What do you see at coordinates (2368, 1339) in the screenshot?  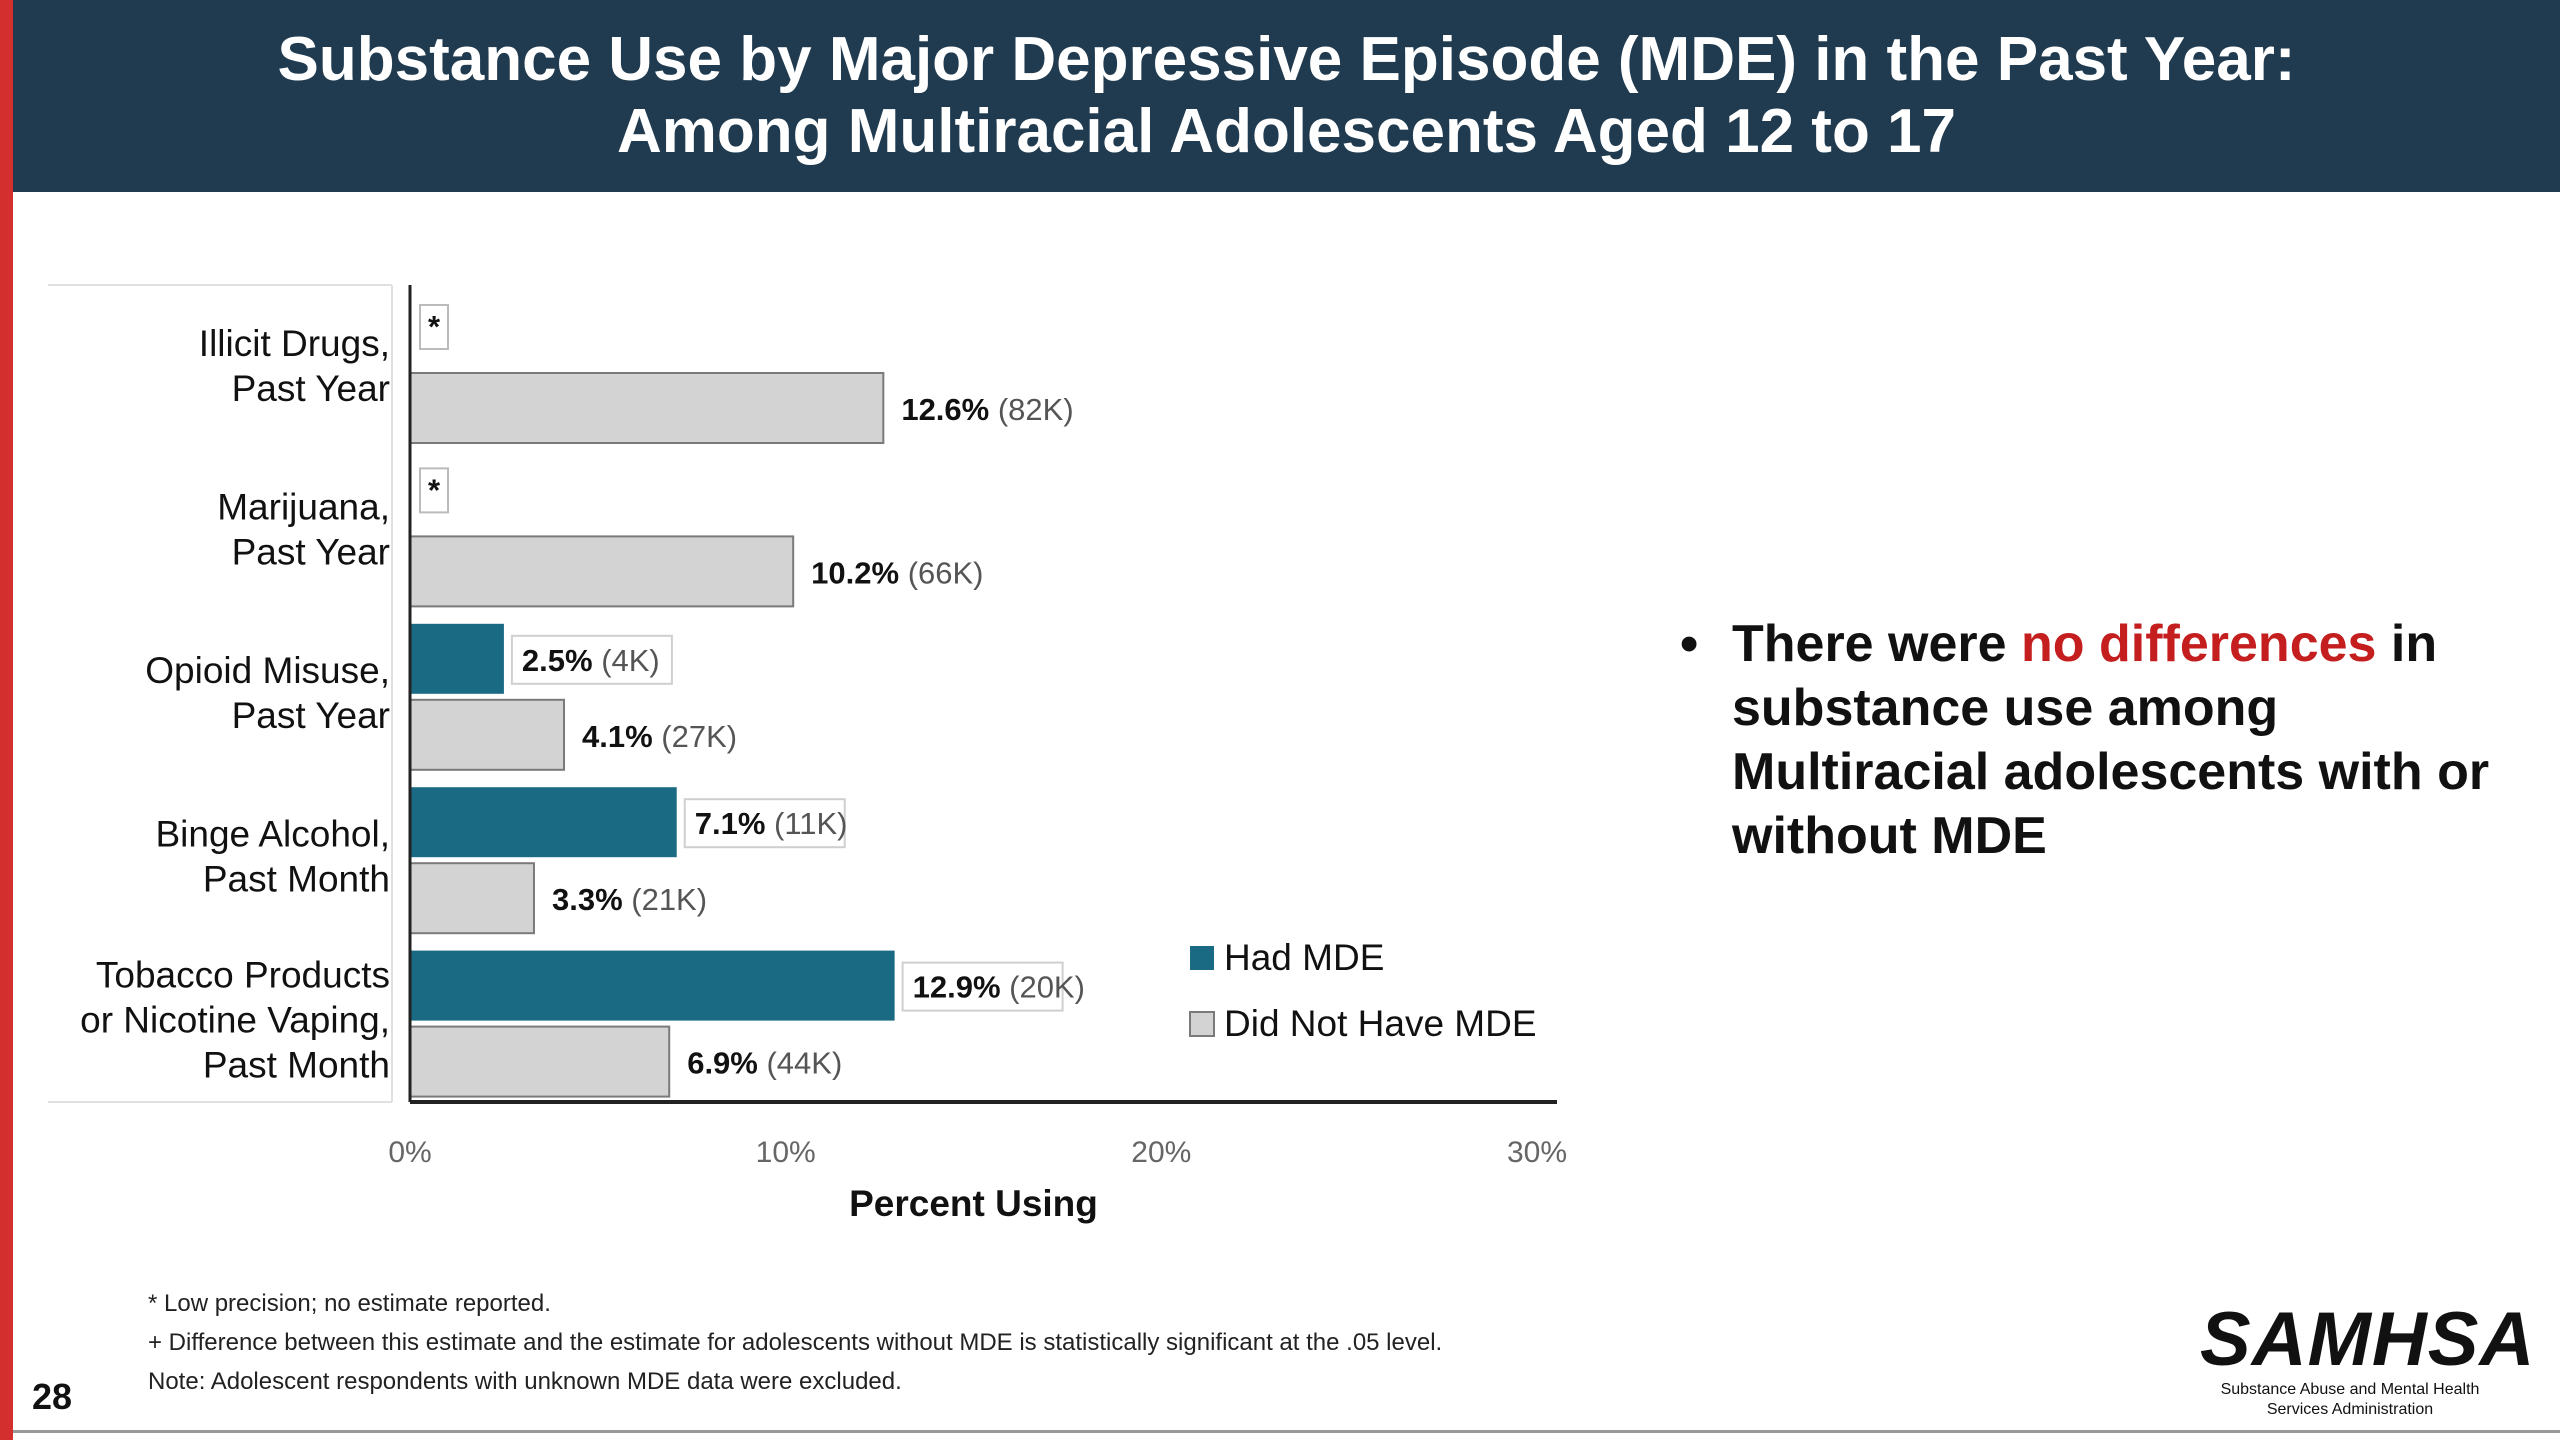 I see `logo-wordmark: SAMHSA` at bounding box center [2368, 1339].